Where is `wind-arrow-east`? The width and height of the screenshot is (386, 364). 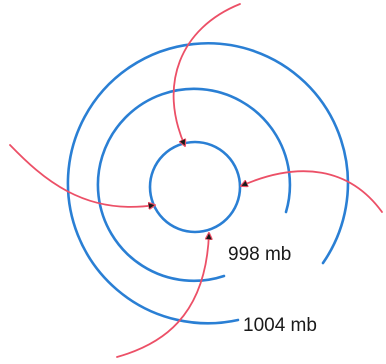 wind-arrow-east is located at coordinates (312, 191).